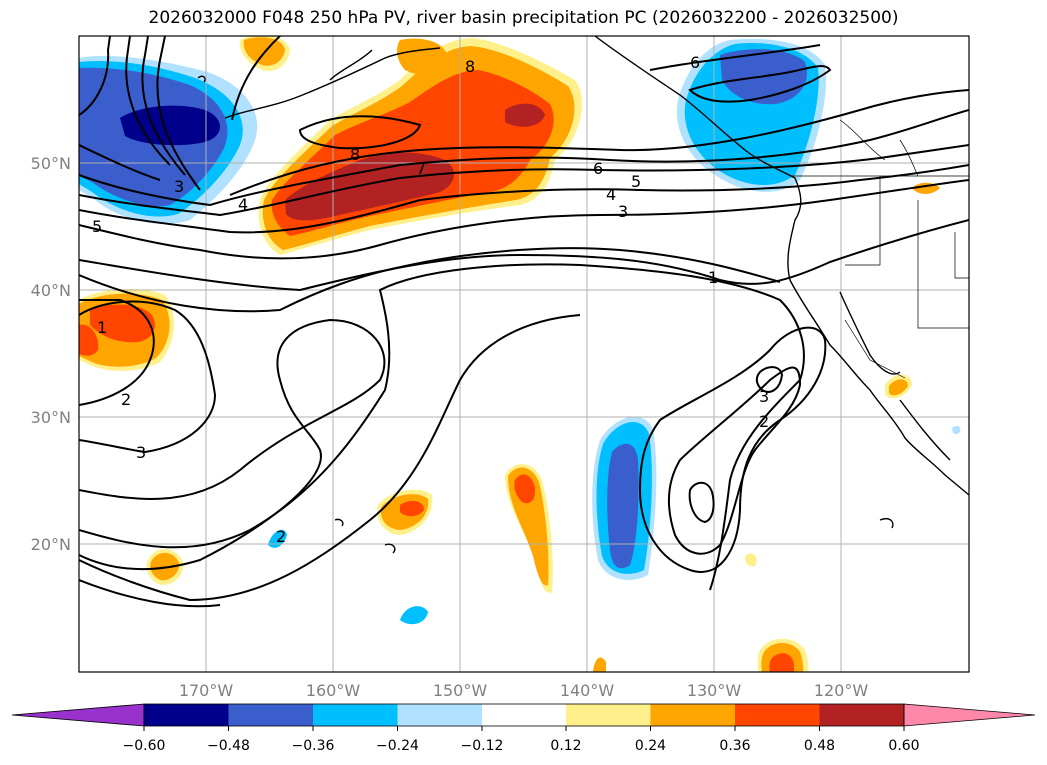 The height and width of the screenshot is (765, 1047). What do you see at coordinates (51, 544) in the screenshot?
I see `lat-label: 20°N` at bounding box center [51, 544].